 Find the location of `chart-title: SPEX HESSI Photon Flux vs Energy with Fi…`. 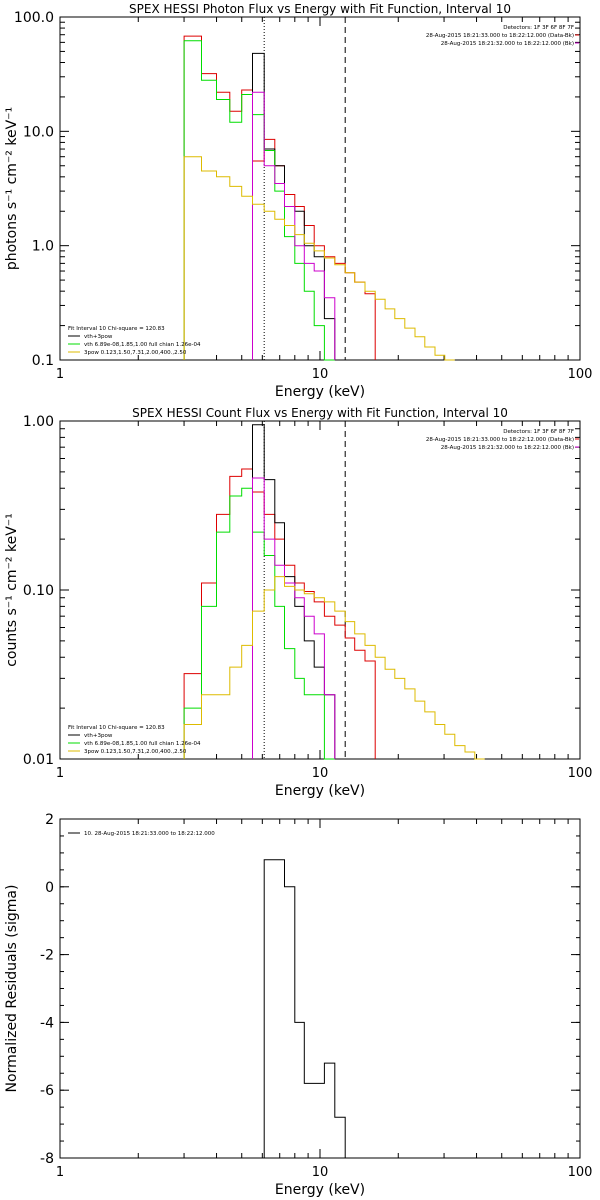

chart-title: SPEX HESSI Photon Flux vs Energy with Fi… is located at coordinates (320, 9).